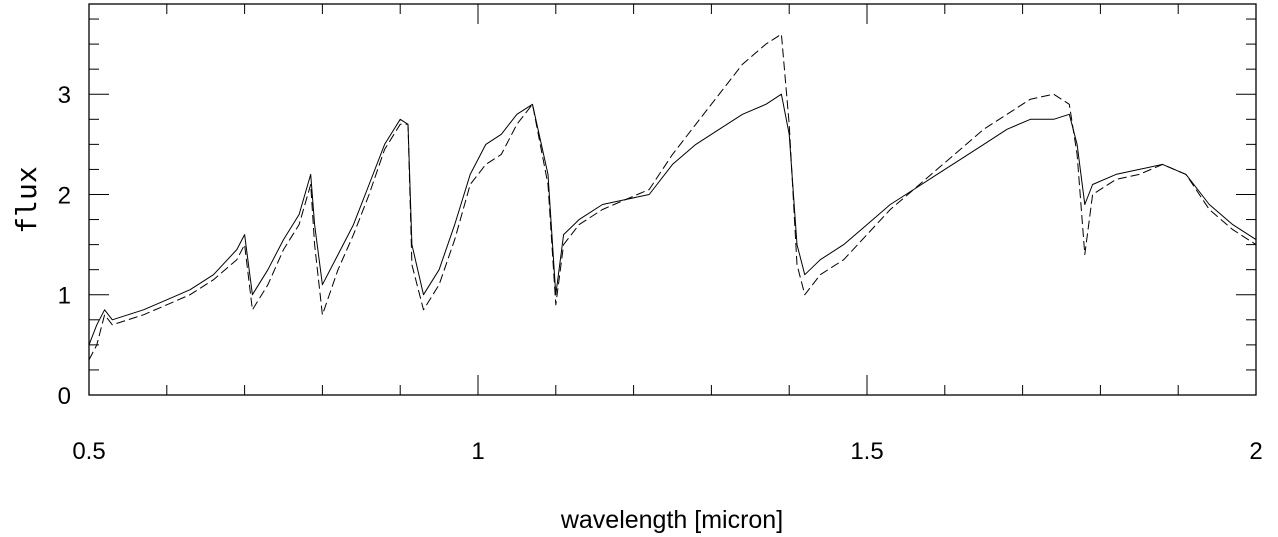 The height and width of the screenshot is (537, 1278). What do you see at coordinates (866, 451) in the screenshot?
I see `x-tick-label: 1.5` at bounding box center [866, 451].